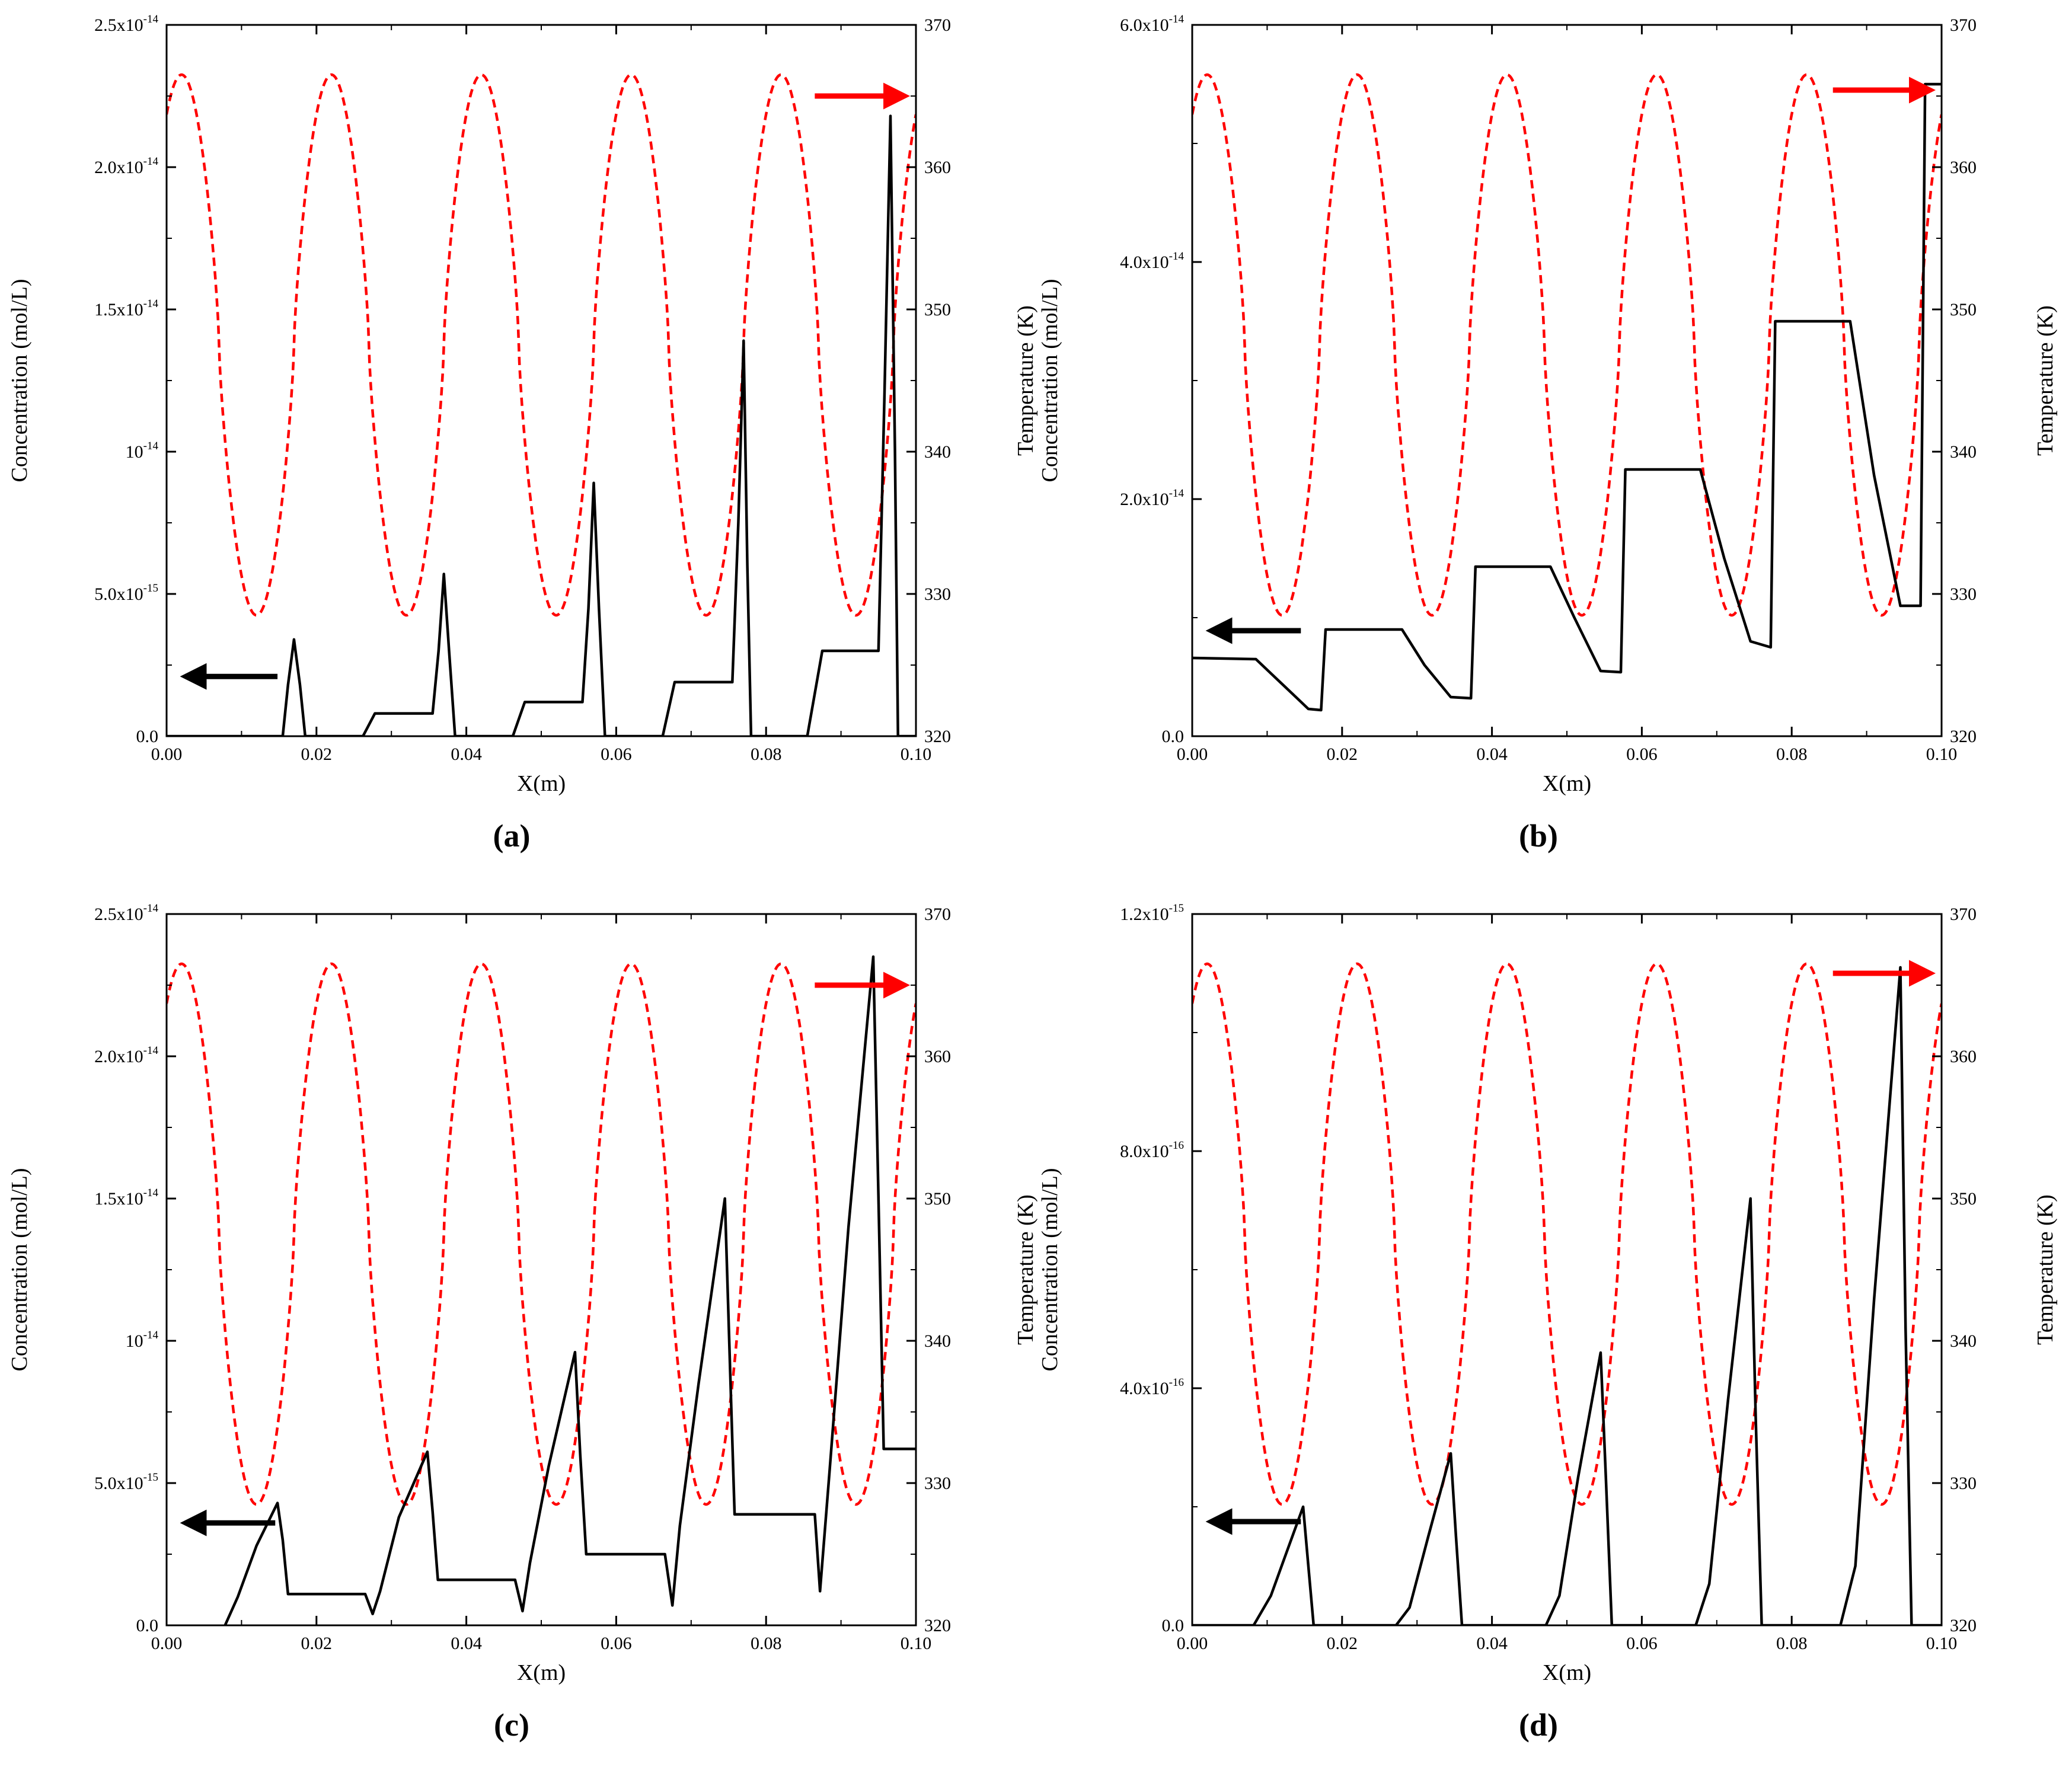  Describe the element at coordinates (511, 1725) in the screenshot. I see `panel-label: (c)` at that location.